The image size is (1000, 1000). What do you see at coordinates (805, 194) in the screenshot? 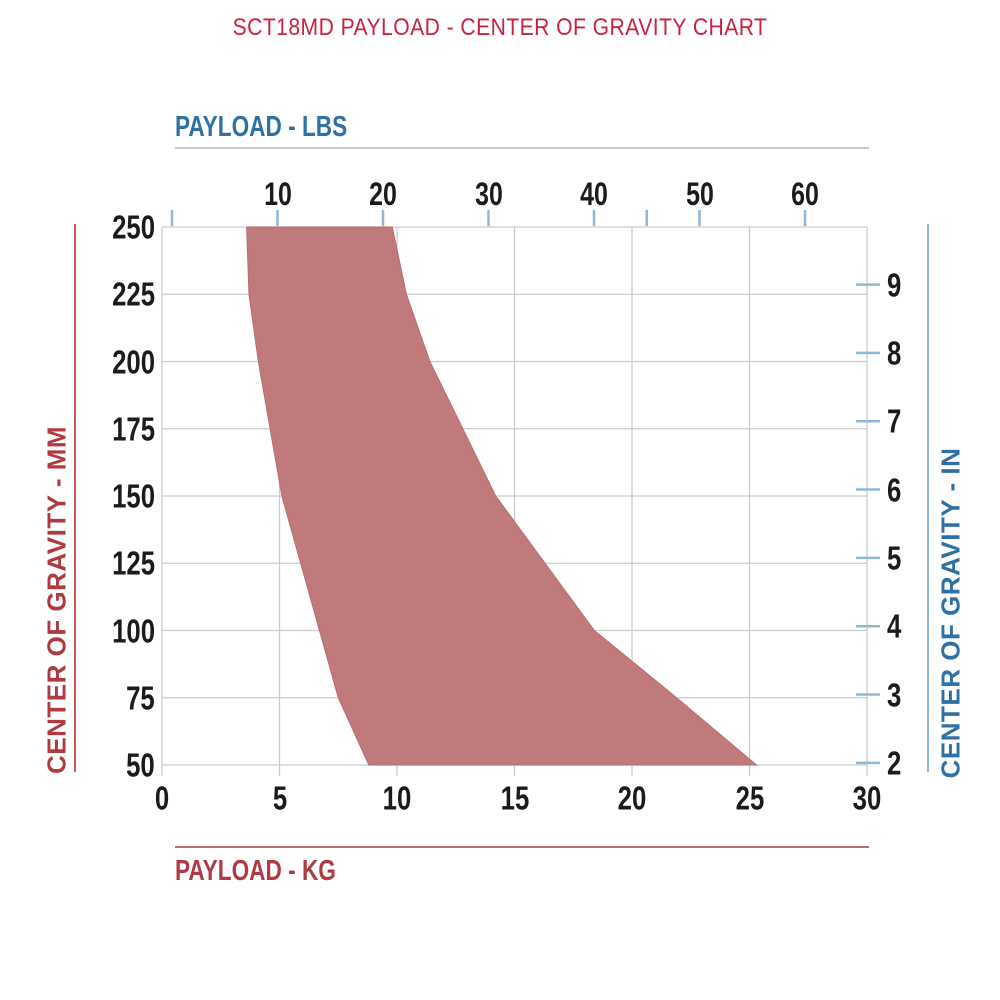
I see `top-tick-label: 60` at bounding box center [805, 194].